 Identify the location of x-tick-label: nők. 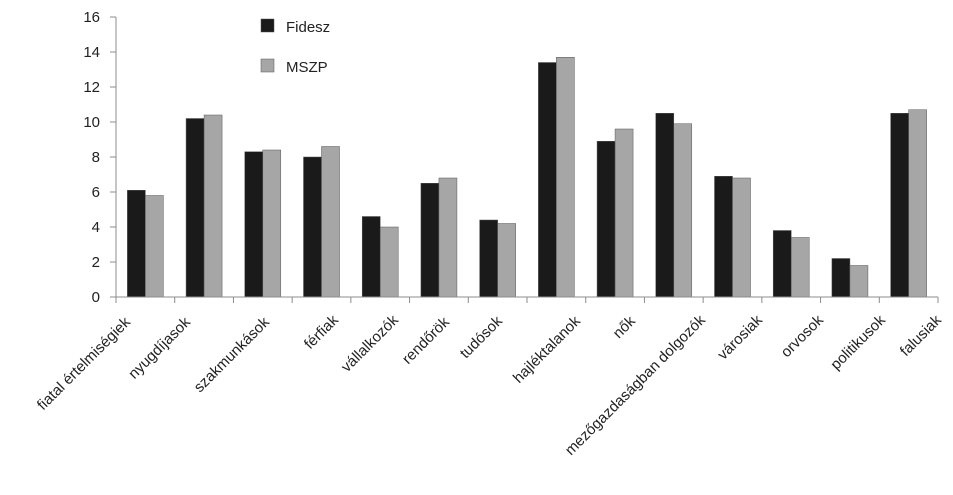
(624, 326).